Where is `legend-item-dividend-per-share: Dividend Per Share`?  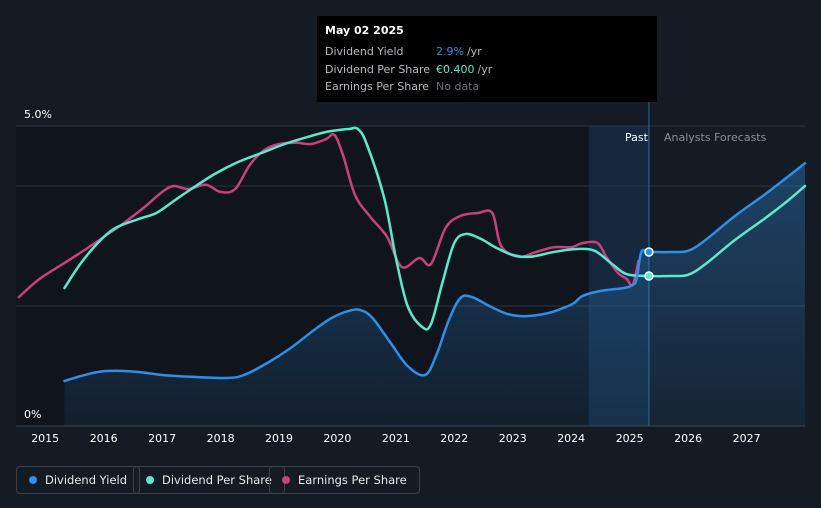 legend-item-dividend-per-share: Dividend Per Share is located at coordinates (209, 480).